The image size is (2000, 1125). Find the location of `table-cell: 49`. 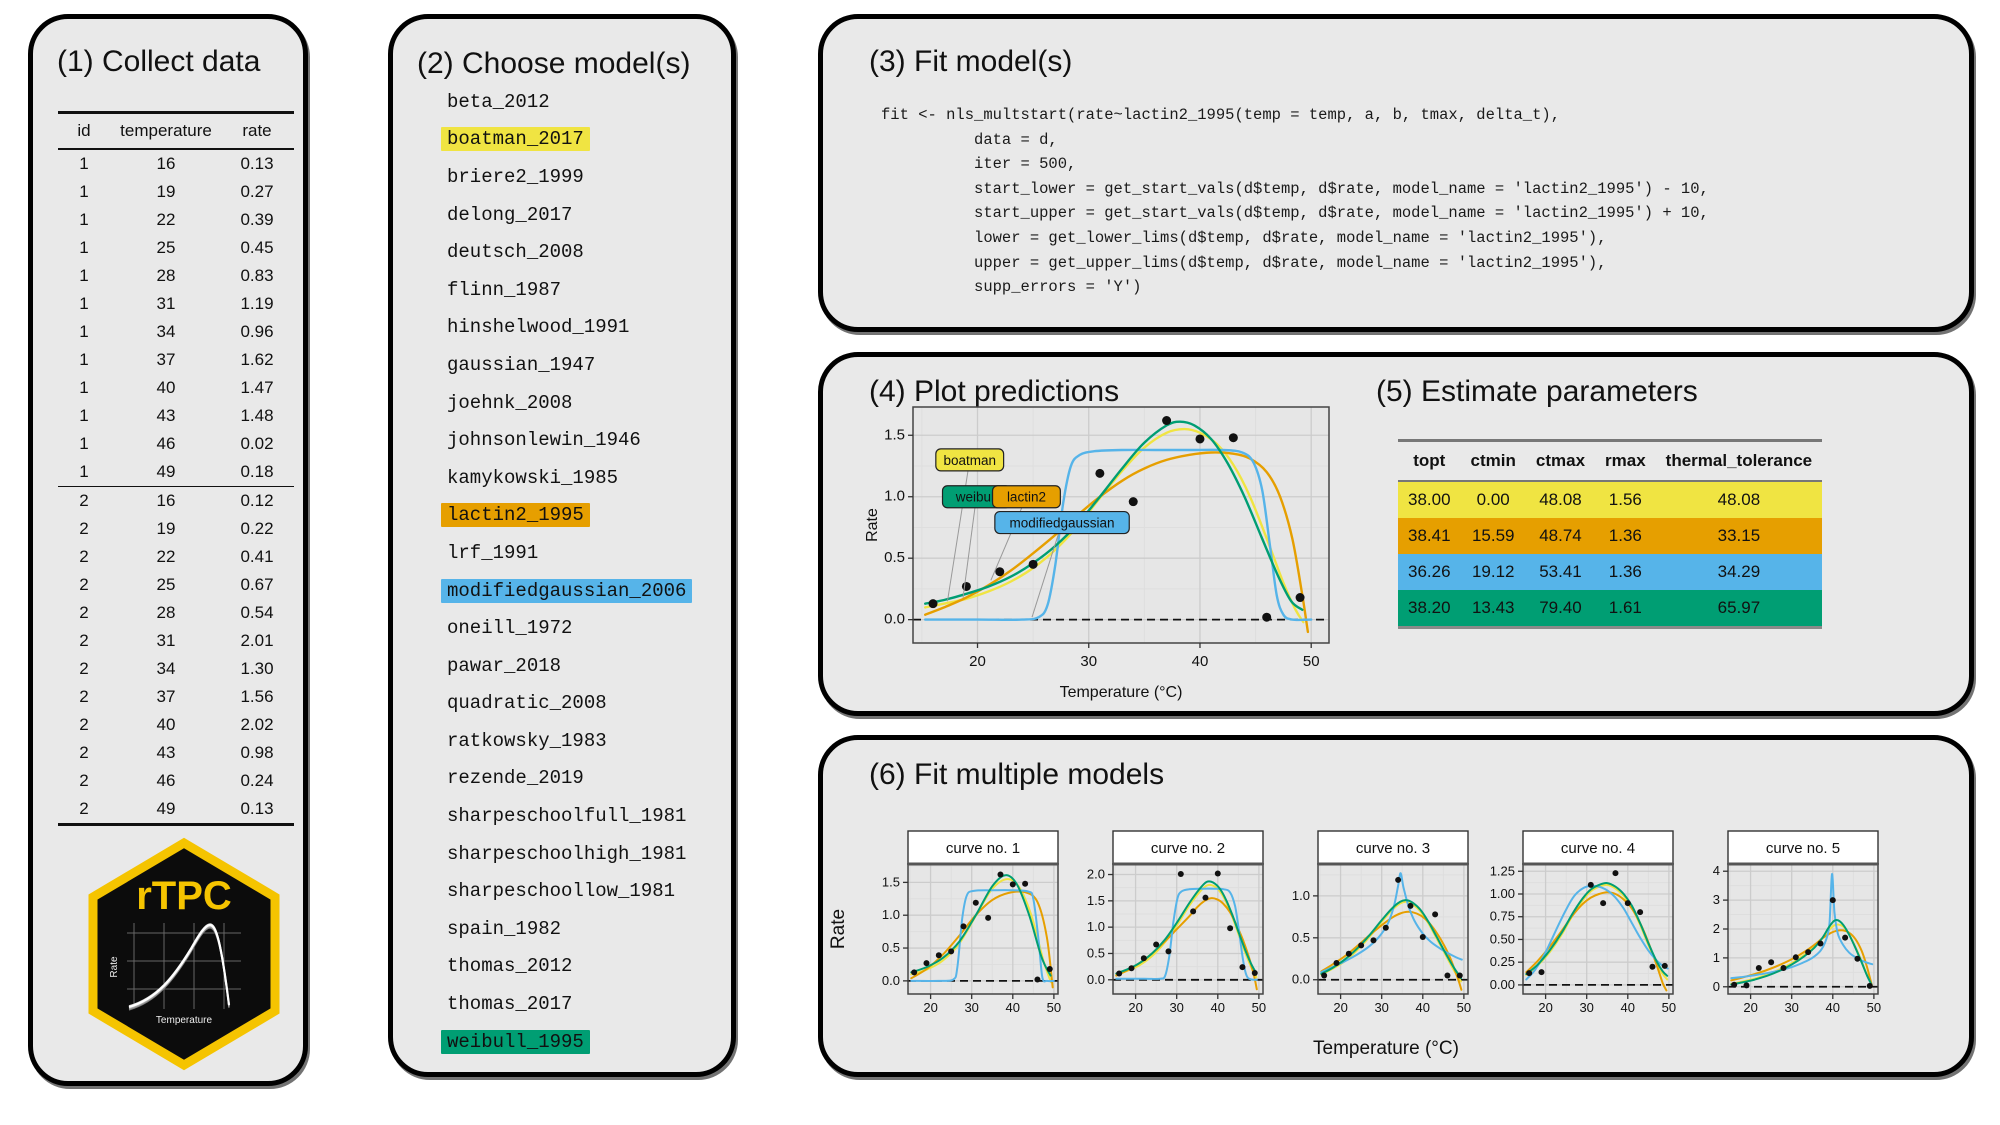

table-cell: 49 is located at coordinates (166, 471).